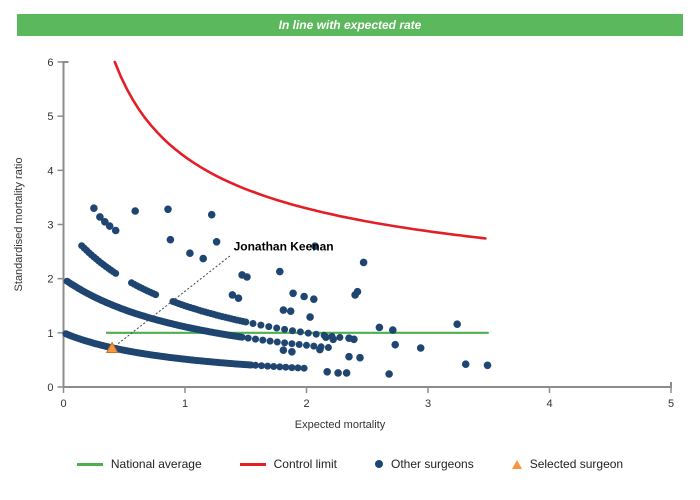 The height and width of the screenshot is (500, 700). I want to click on legend-label-national-average: National average, so click(156, 464).